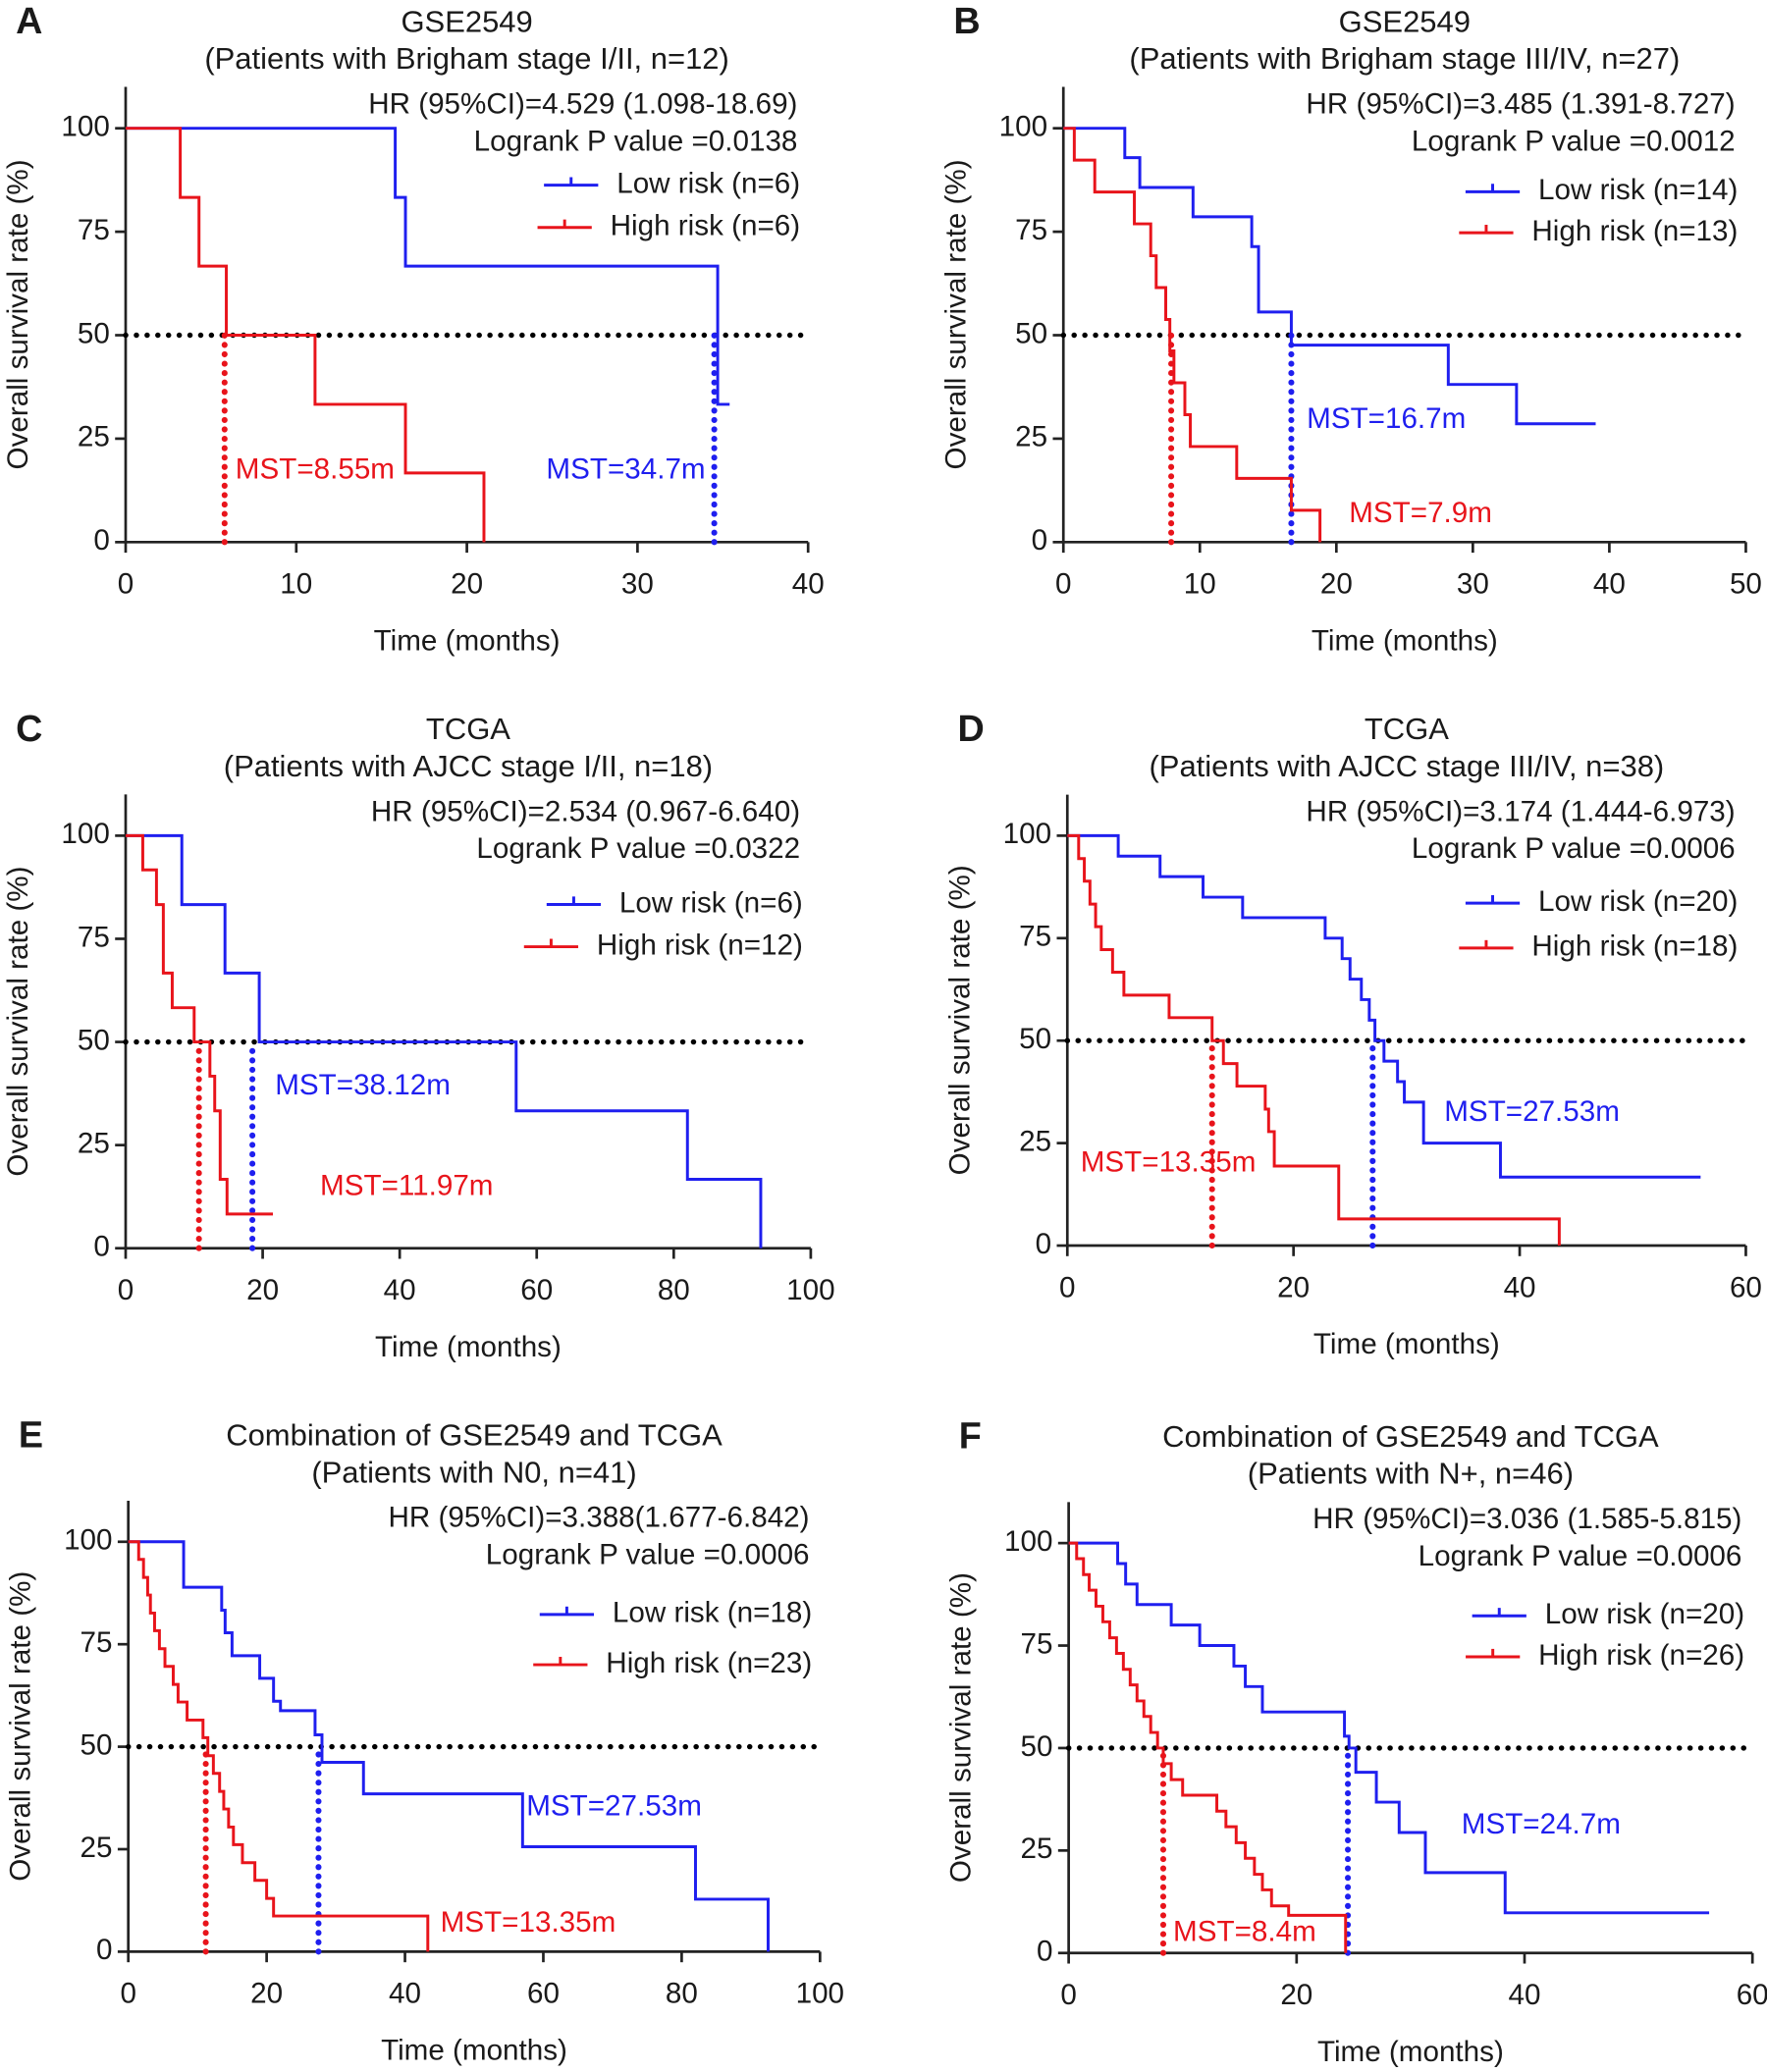 The height and width of the screenshot is (2072, 1767). I want to click on panel-letter: E, so click(31, 1434).